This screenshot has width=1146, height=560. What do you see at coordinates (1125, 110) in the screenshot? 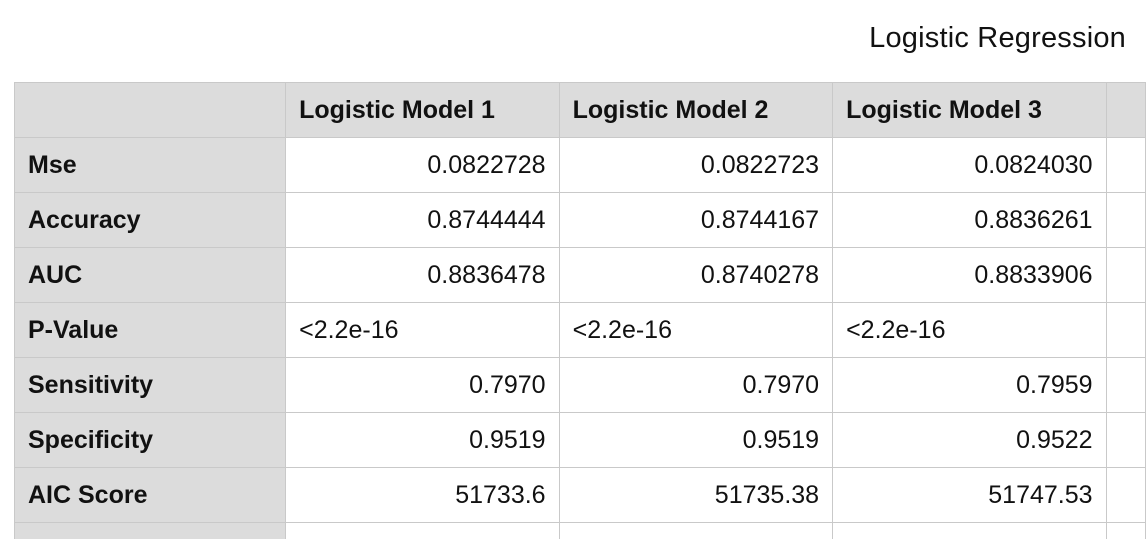
I see `column-header-empty` at bounding box center [1125, 110].